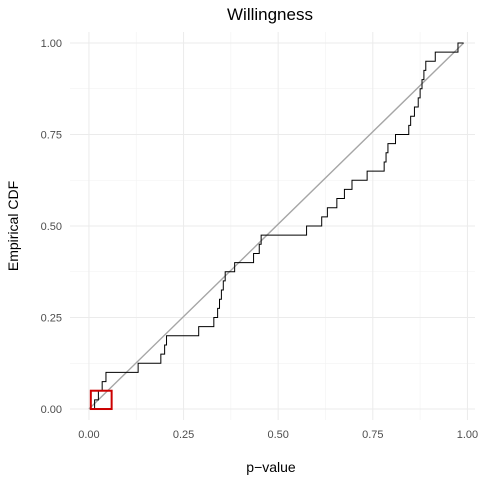  I want to click on annotations, so click(101, 400).